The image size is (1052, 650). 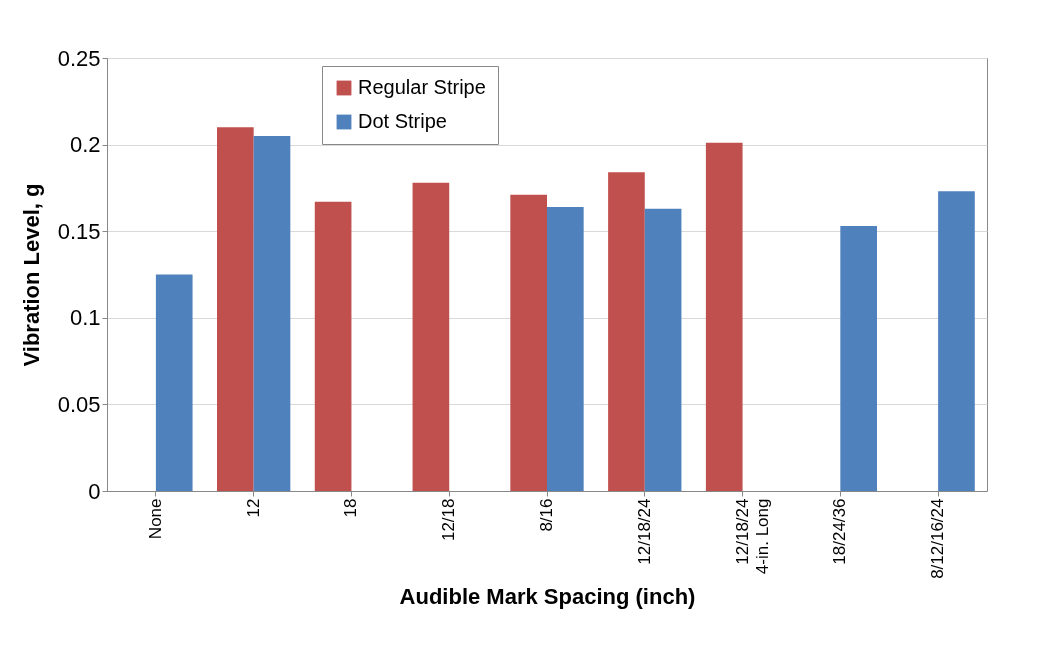 What do you see at coordinates (31, 275) in the screenshot?
I see `y-axis-title: Vibration Level, g` at bounding box center [31, 275].